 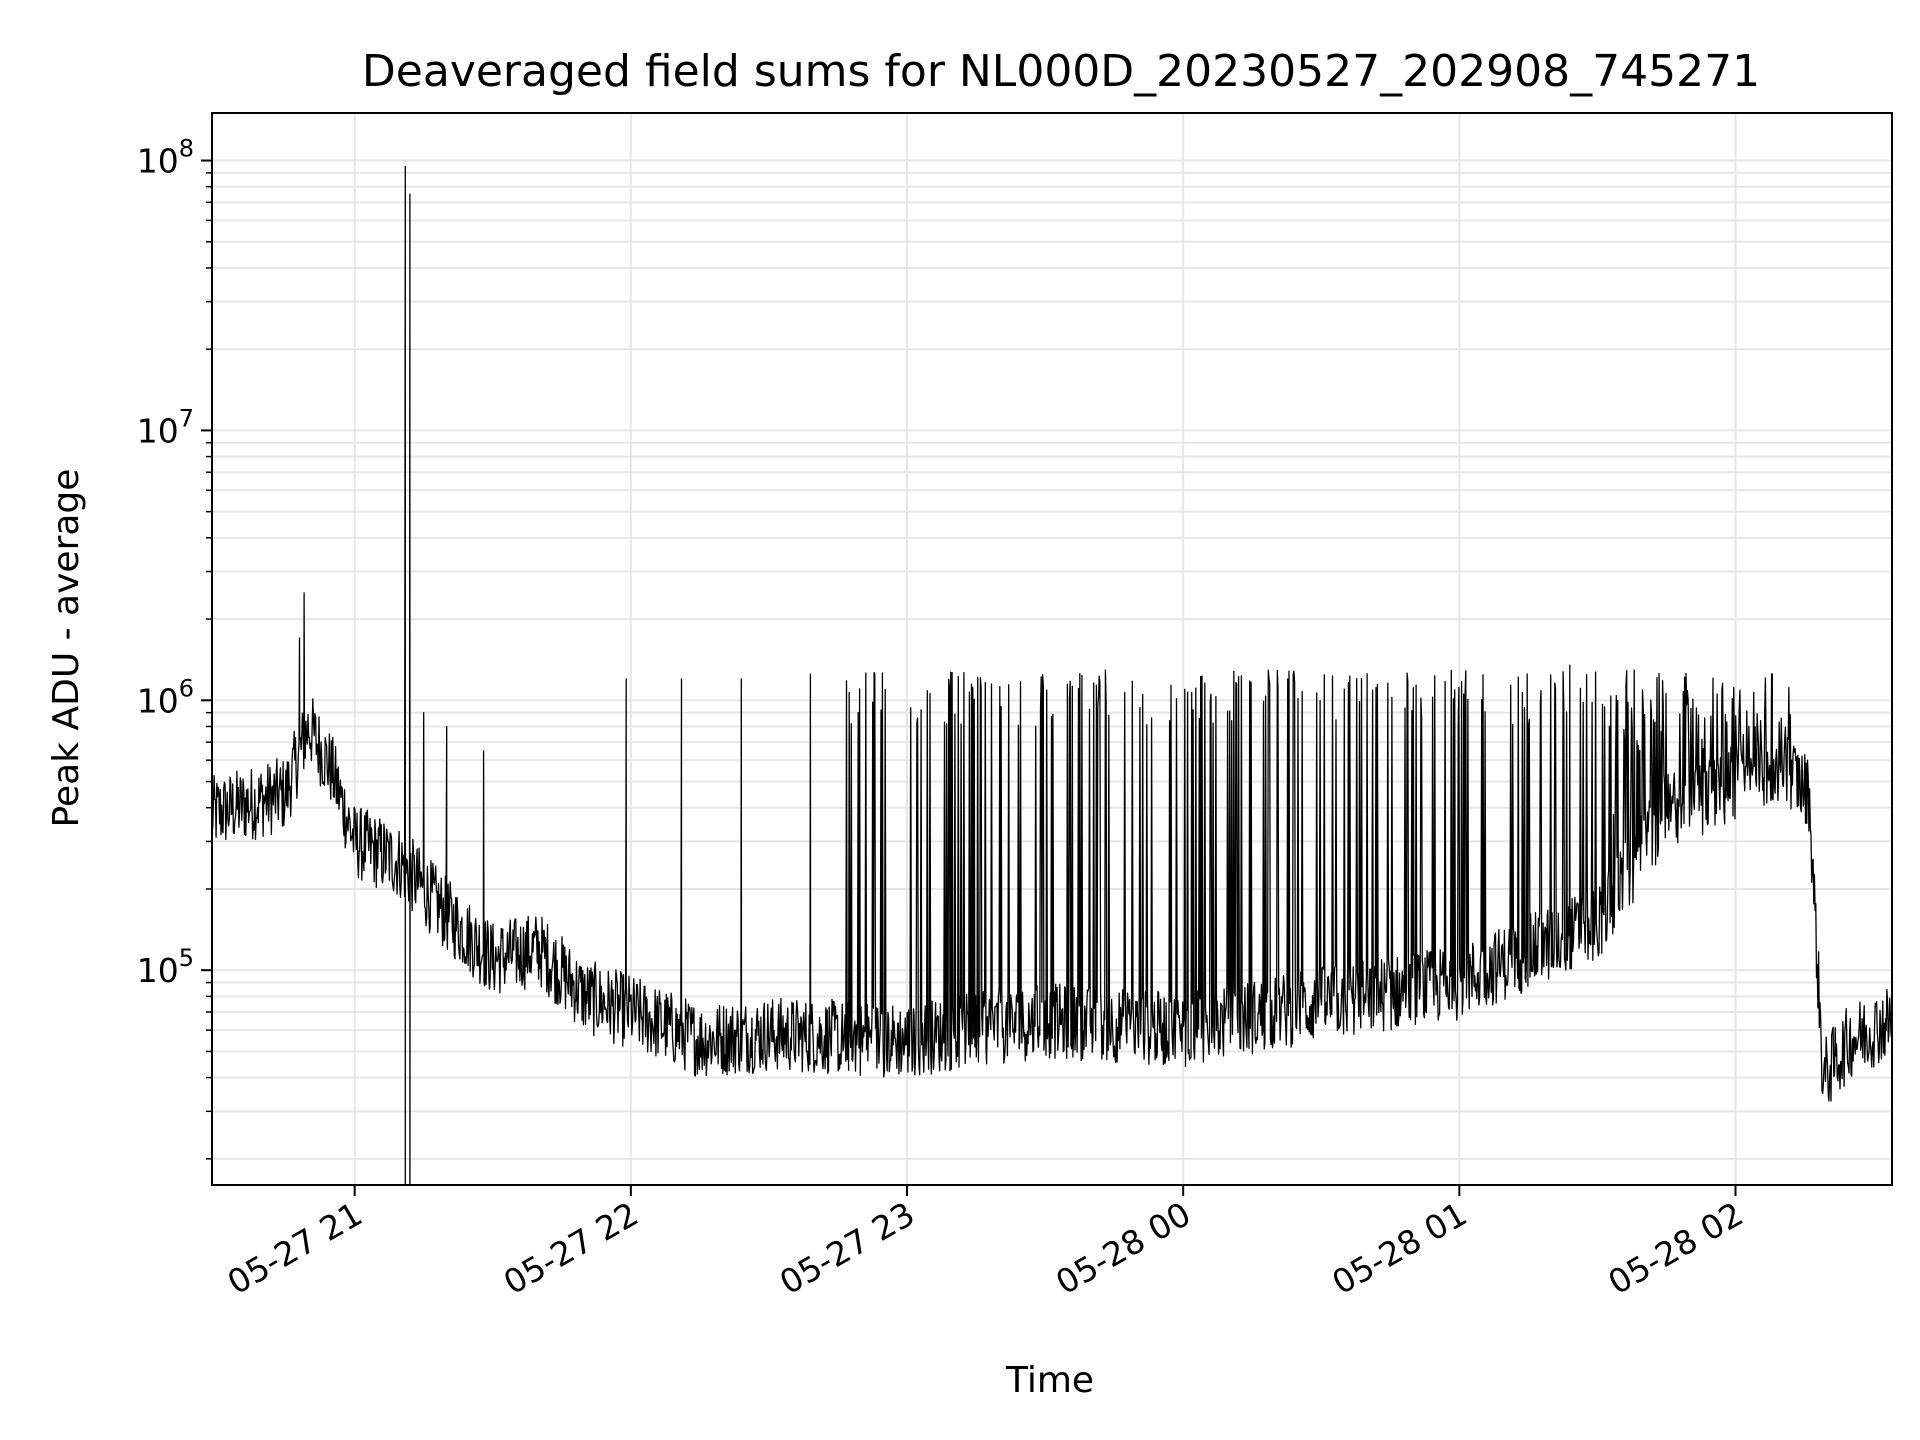 What do you see at coordinates (1049, 1380) in the screenshot?
I see `x-axis-label: Time` at bounding box center [1049, 1380].